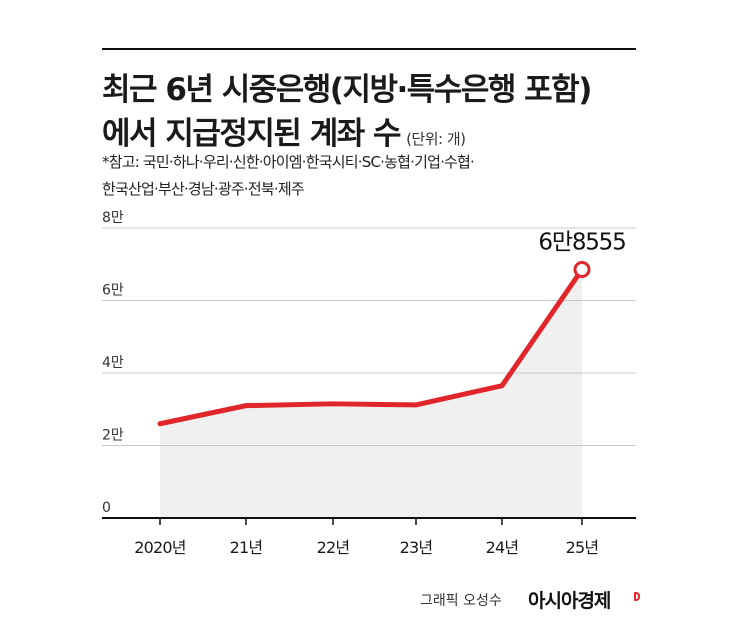 The width and height of the screenshot is (745, 634). What do you see at coordinates (246, 547) in the screenshot?
I see `x-tick-label: 21년` at bounding box center [246, 547].